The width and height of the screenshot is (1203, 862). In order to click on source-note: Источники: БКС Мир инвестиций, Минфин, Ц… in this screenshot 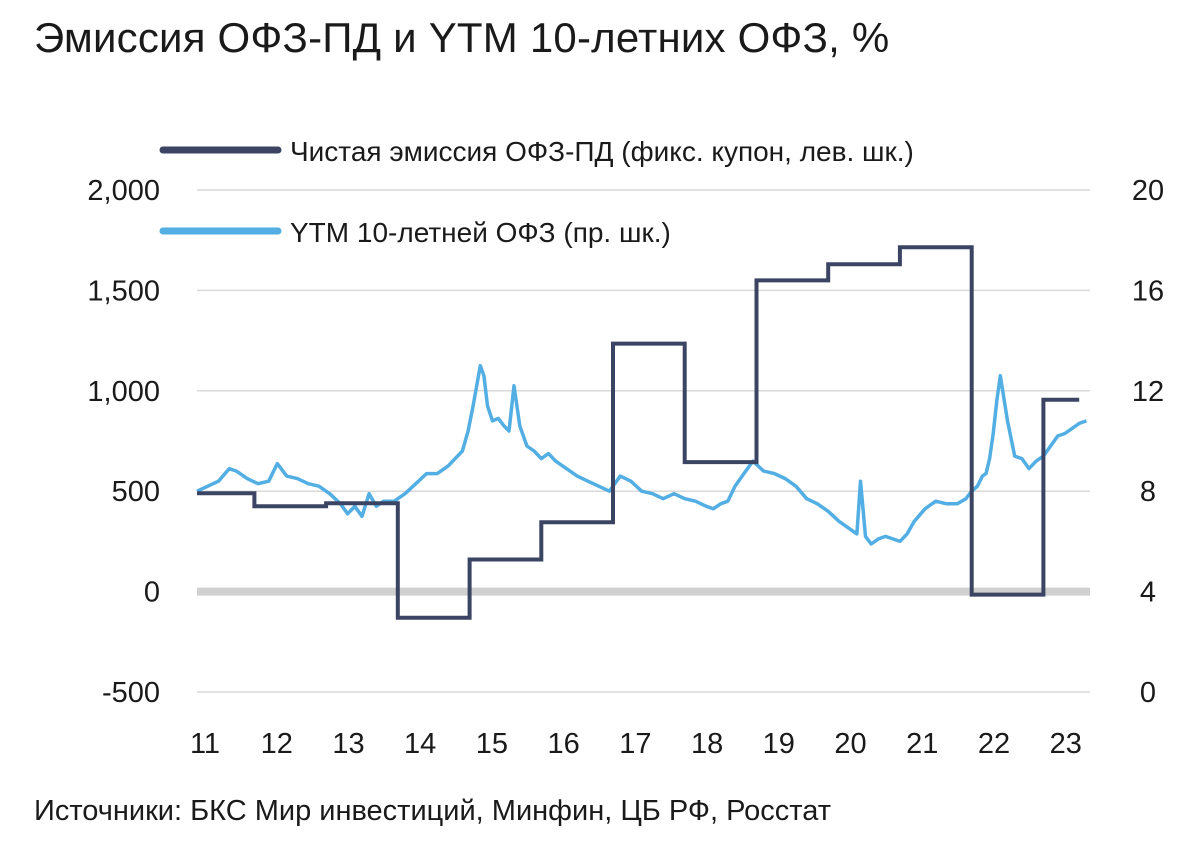, I will do `click(432, 811)`.